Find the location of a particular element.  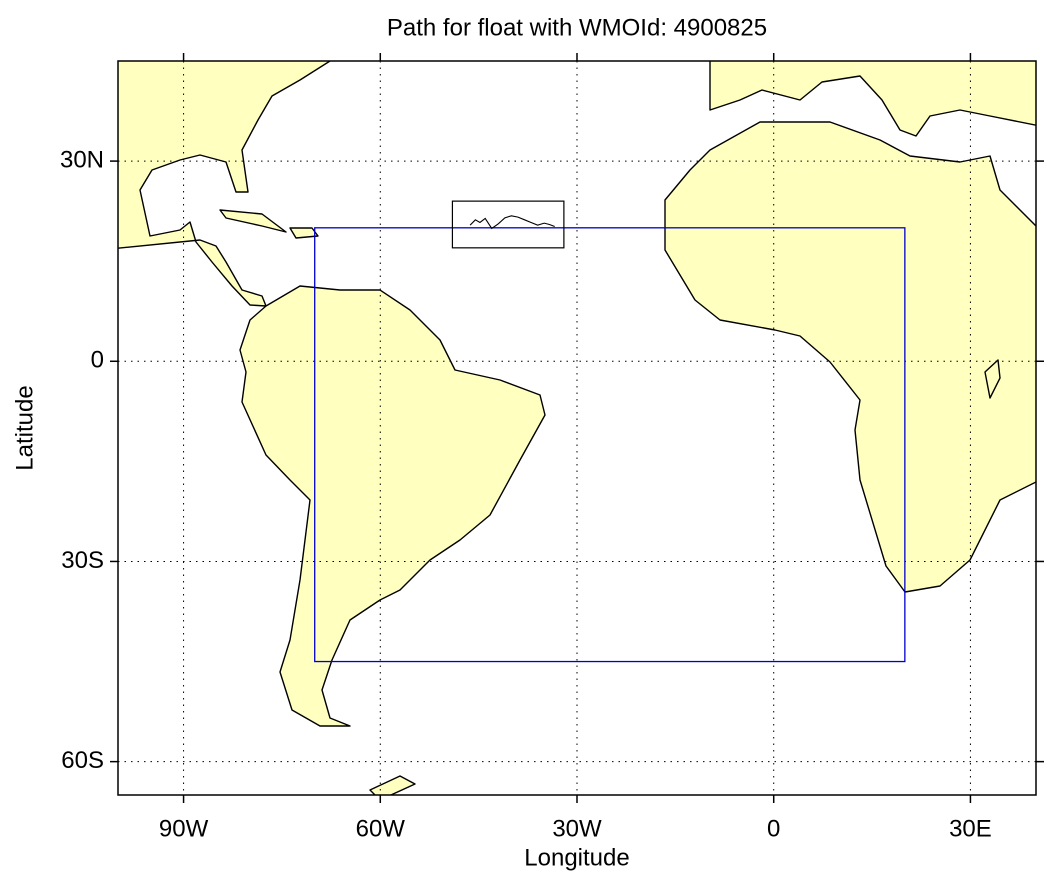

y-tick-label: 30N is located at coordinates (82, 159).